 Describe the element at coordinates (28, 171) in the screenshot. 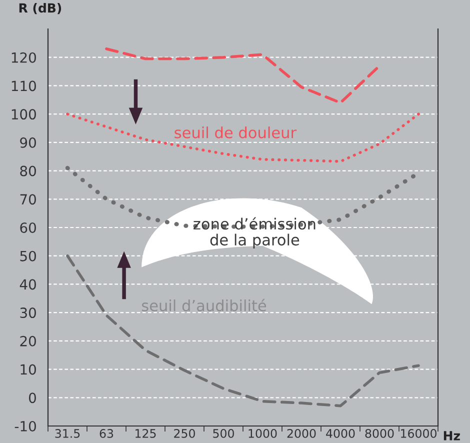

I see `y-tick-label: 80` at that location.